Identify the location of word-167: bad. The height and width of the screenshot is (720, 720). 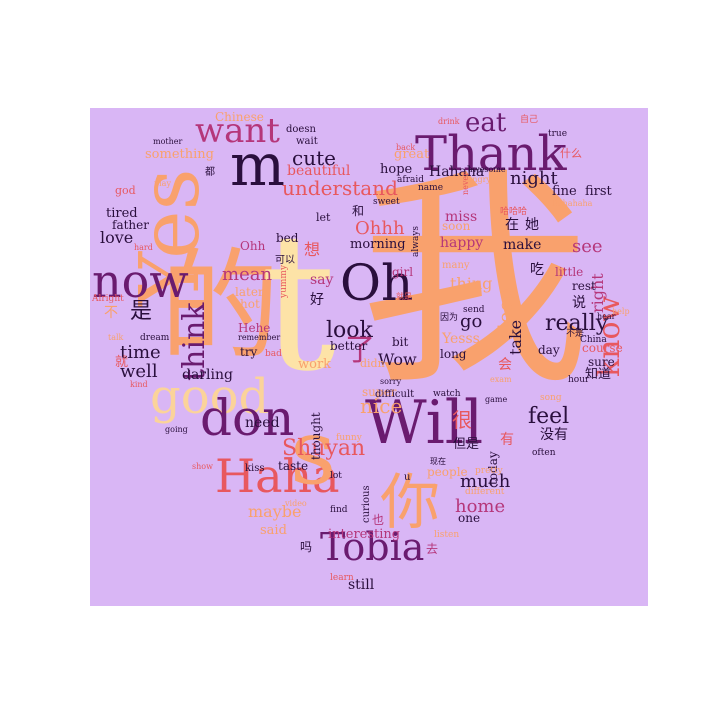
(273, 354).